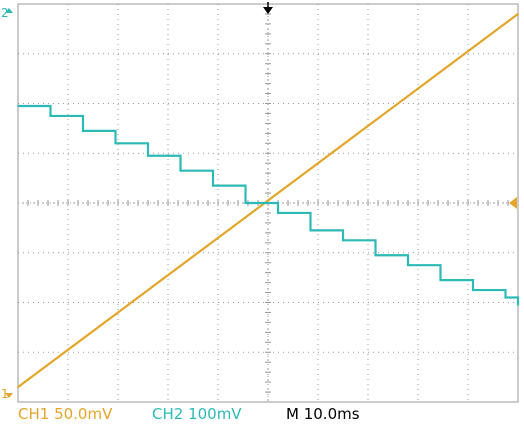  I want to click on ch2-scale-readout: CH2 100mV, so click(197, 414).